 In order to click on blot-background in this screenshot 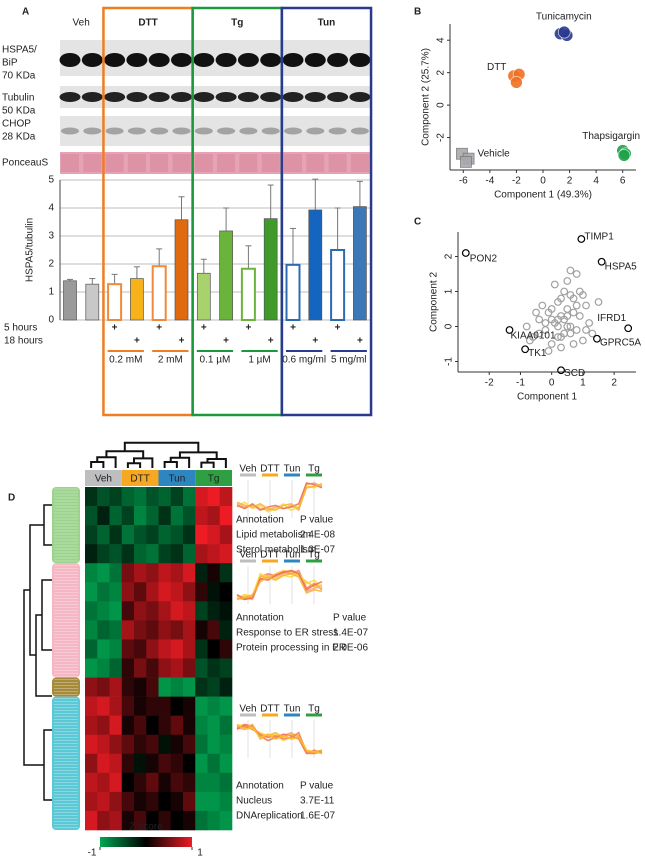, I will do `click(216, 131)`.